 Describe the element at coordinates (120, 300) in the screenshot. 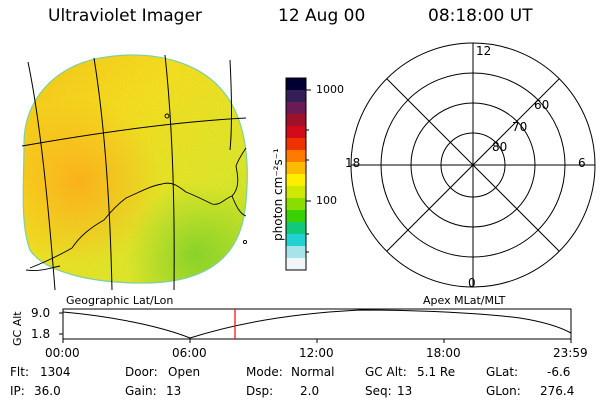

I see `timeline-left-title: Geographic Lat/Lon` at that location.